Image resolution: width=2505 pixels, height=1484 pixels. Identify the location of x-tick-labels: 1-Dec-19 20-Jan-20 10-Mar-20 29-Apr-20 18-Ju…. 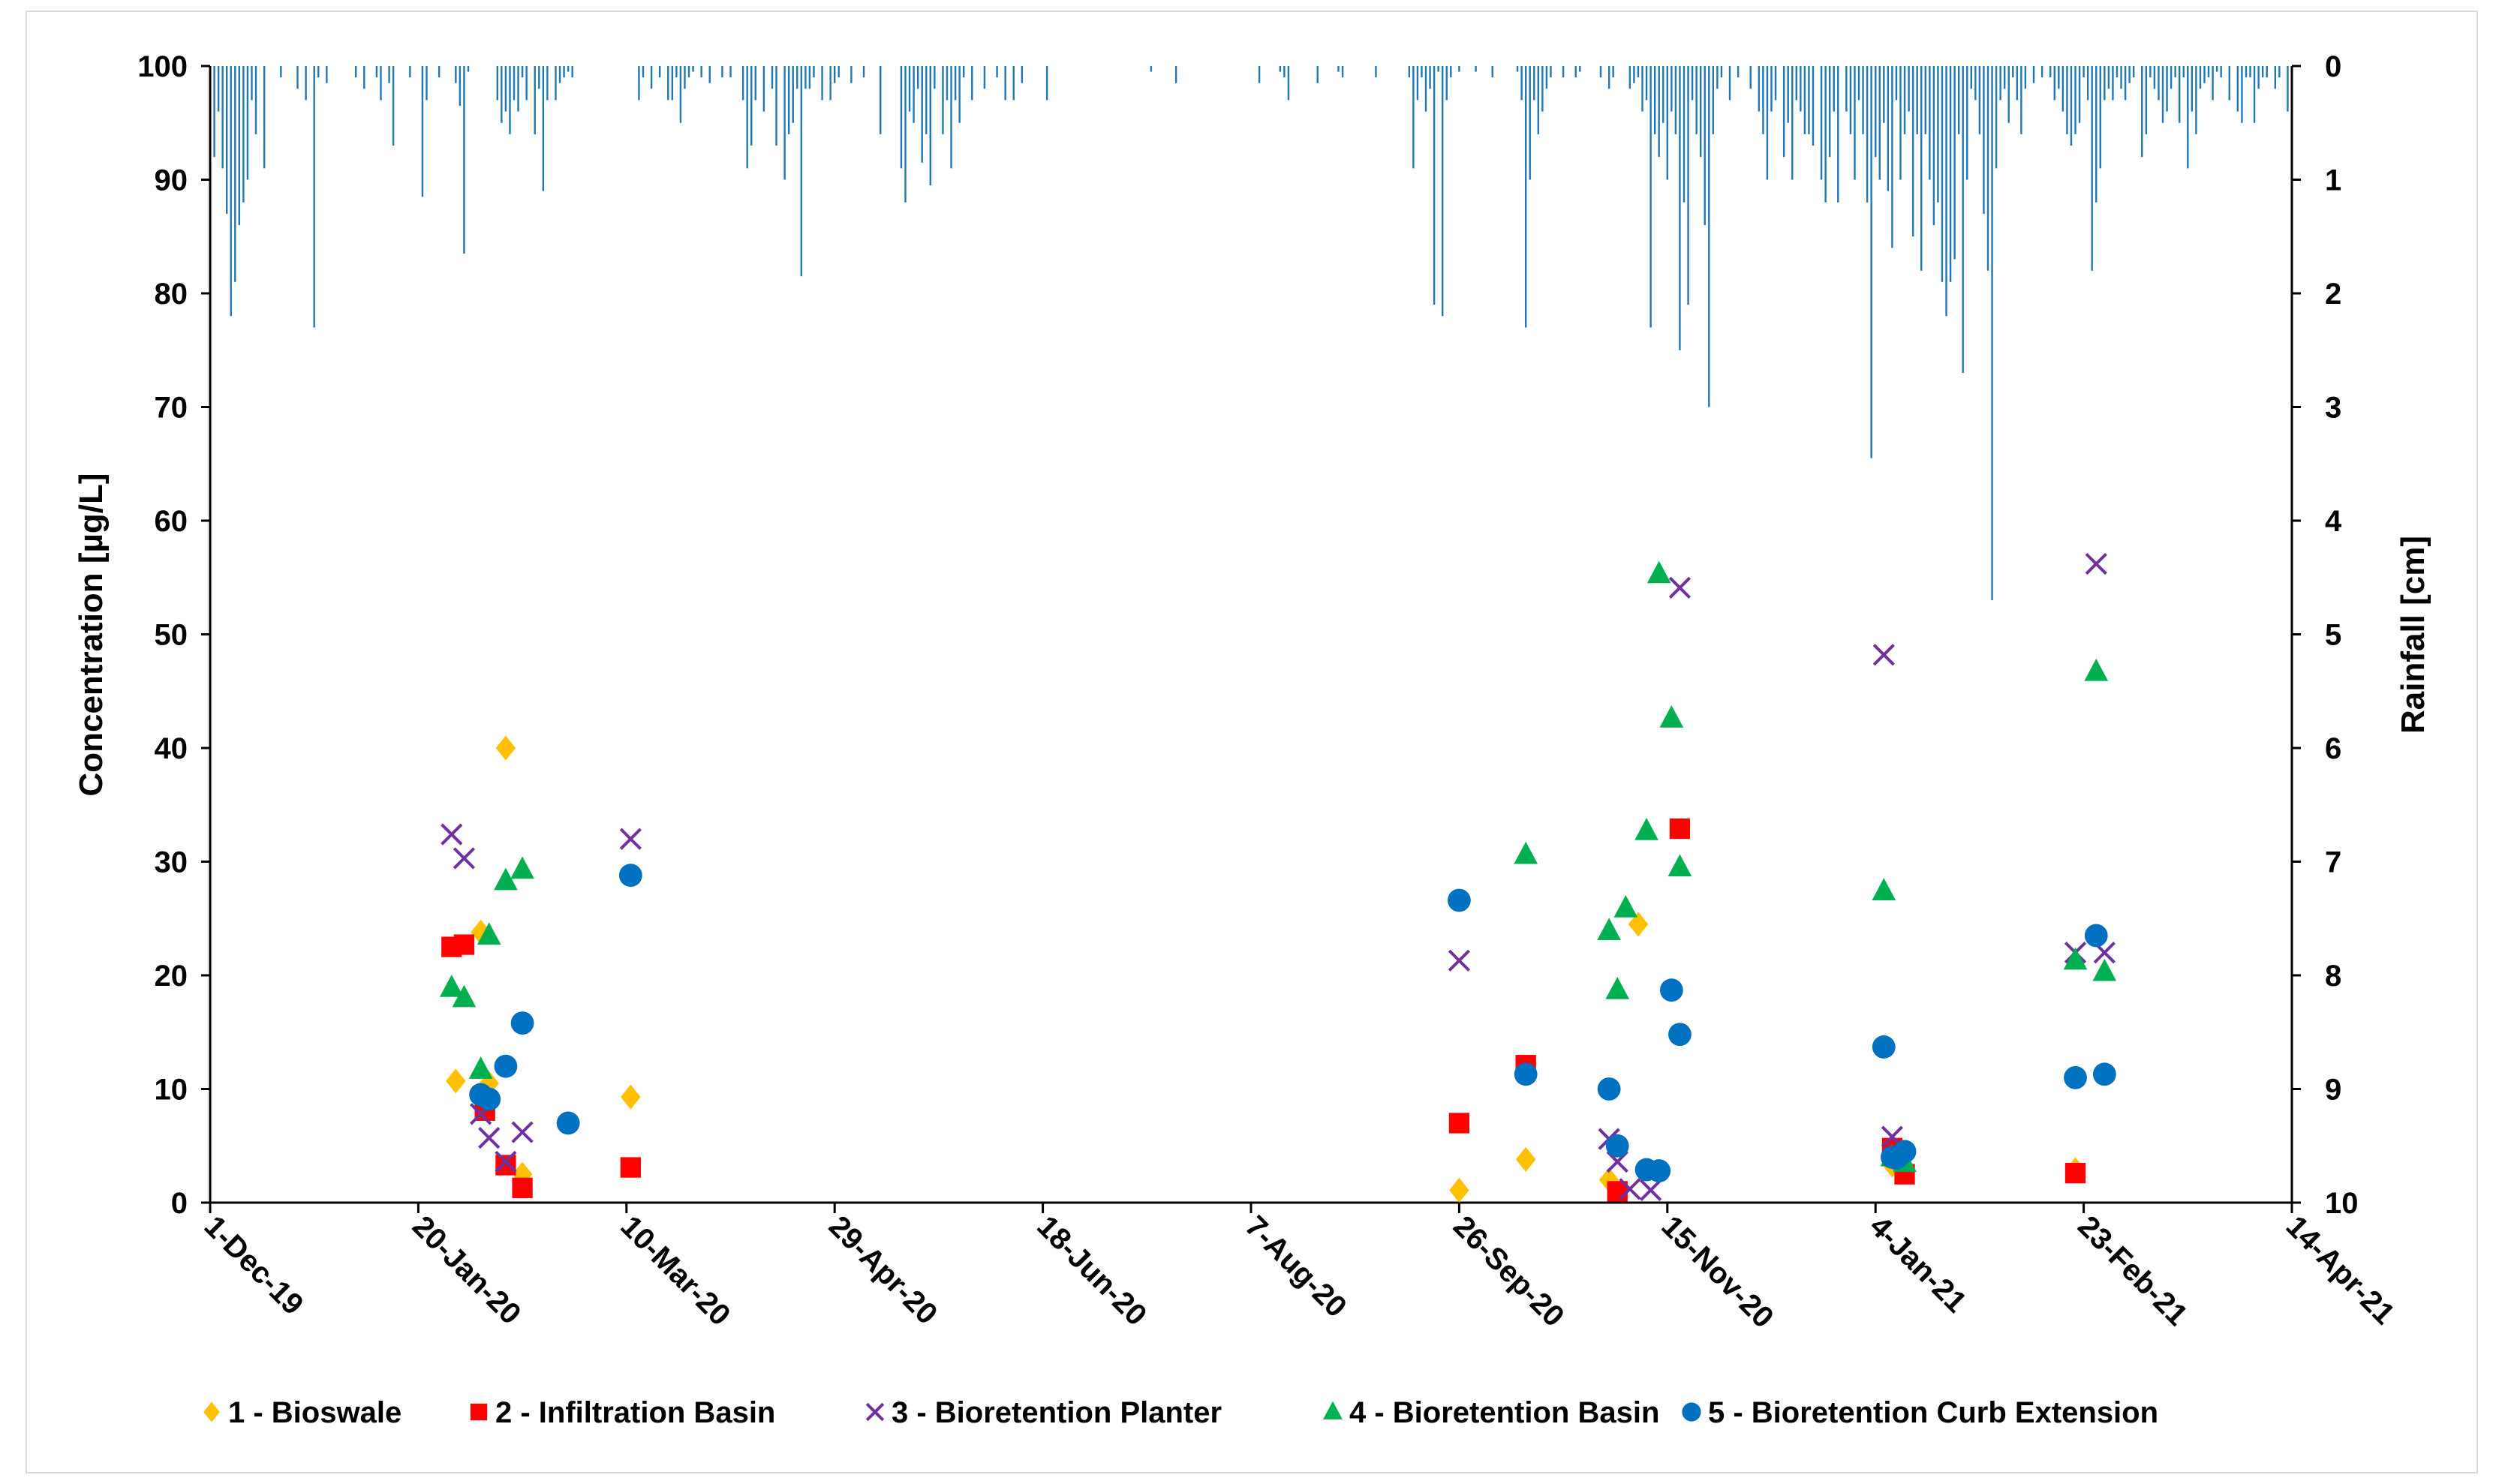
(1299, 1269).